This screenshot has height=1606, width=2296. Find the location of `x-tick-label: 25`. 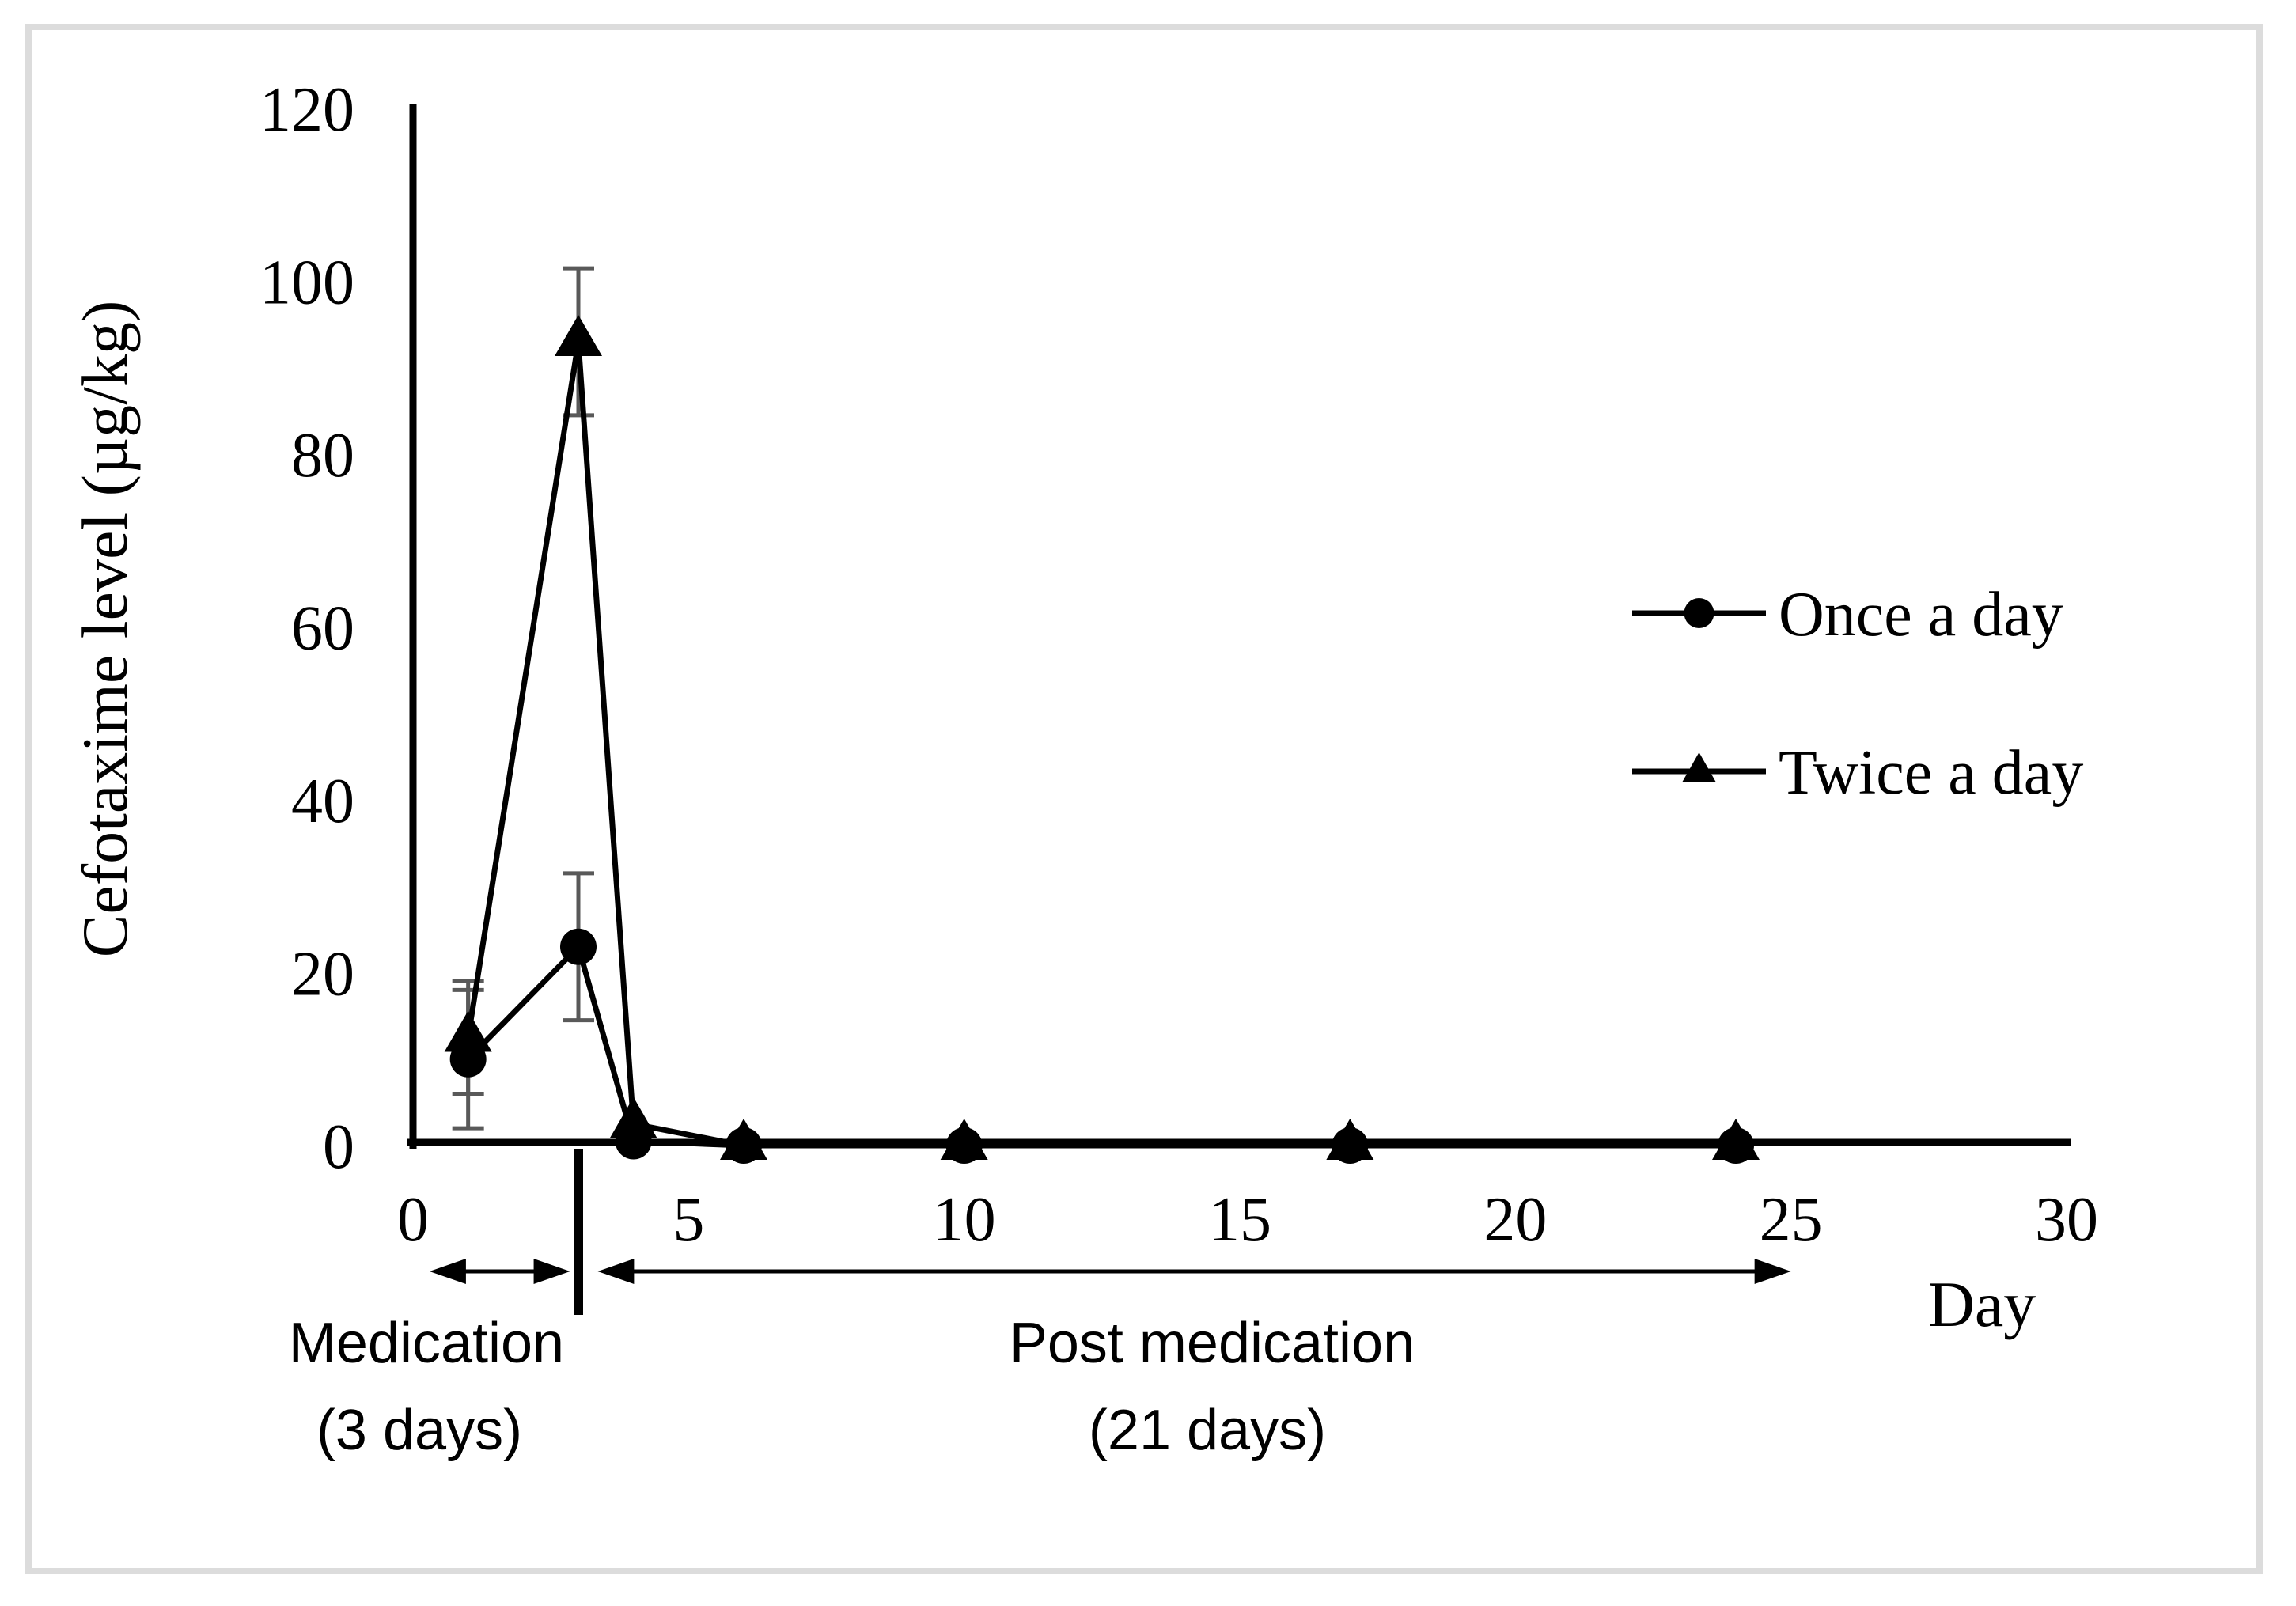

x-tick-label: 25 is located at coordinates (1791, 1220).